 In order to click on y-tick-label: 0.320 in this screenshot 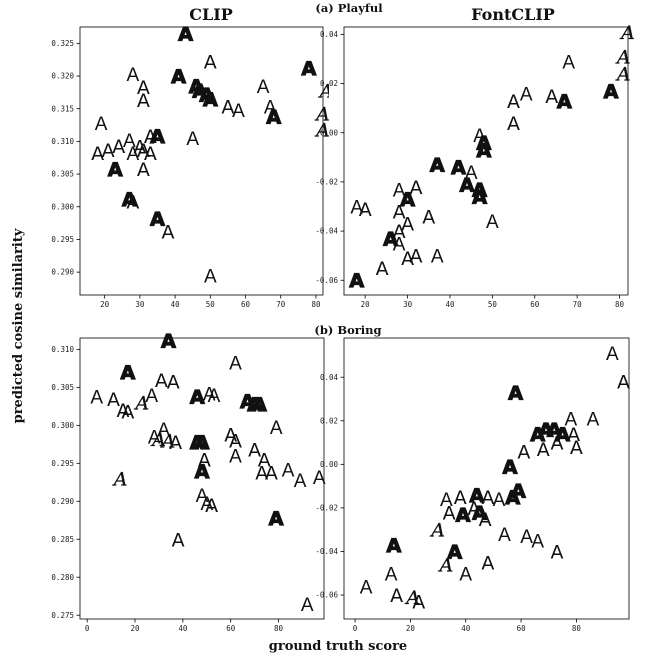, I will do `click(62, 76)`.